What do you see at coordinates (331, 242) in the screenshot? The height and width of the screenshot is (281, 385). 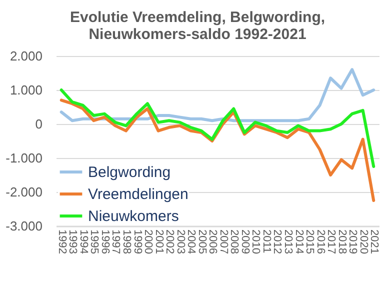 I see `x-tick-label: 2017` at bounding box center [331, 242].